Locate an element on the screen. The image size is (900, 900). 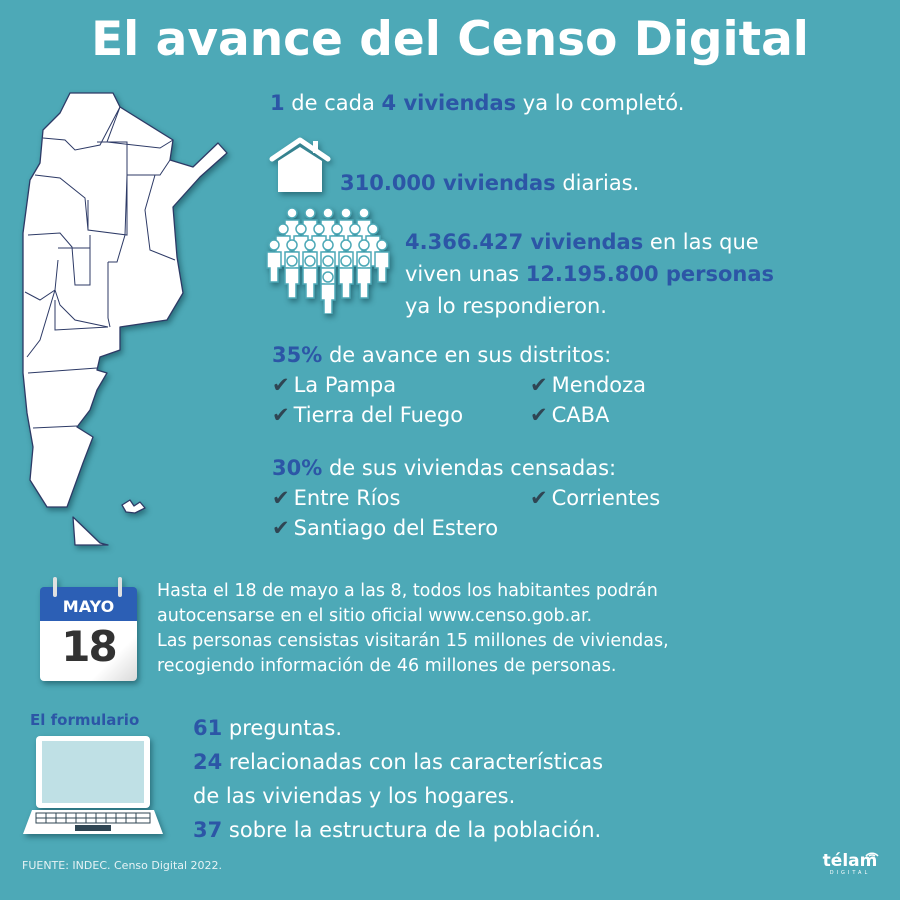
calendar-month: MAYO is located at coordinates (88, 606).